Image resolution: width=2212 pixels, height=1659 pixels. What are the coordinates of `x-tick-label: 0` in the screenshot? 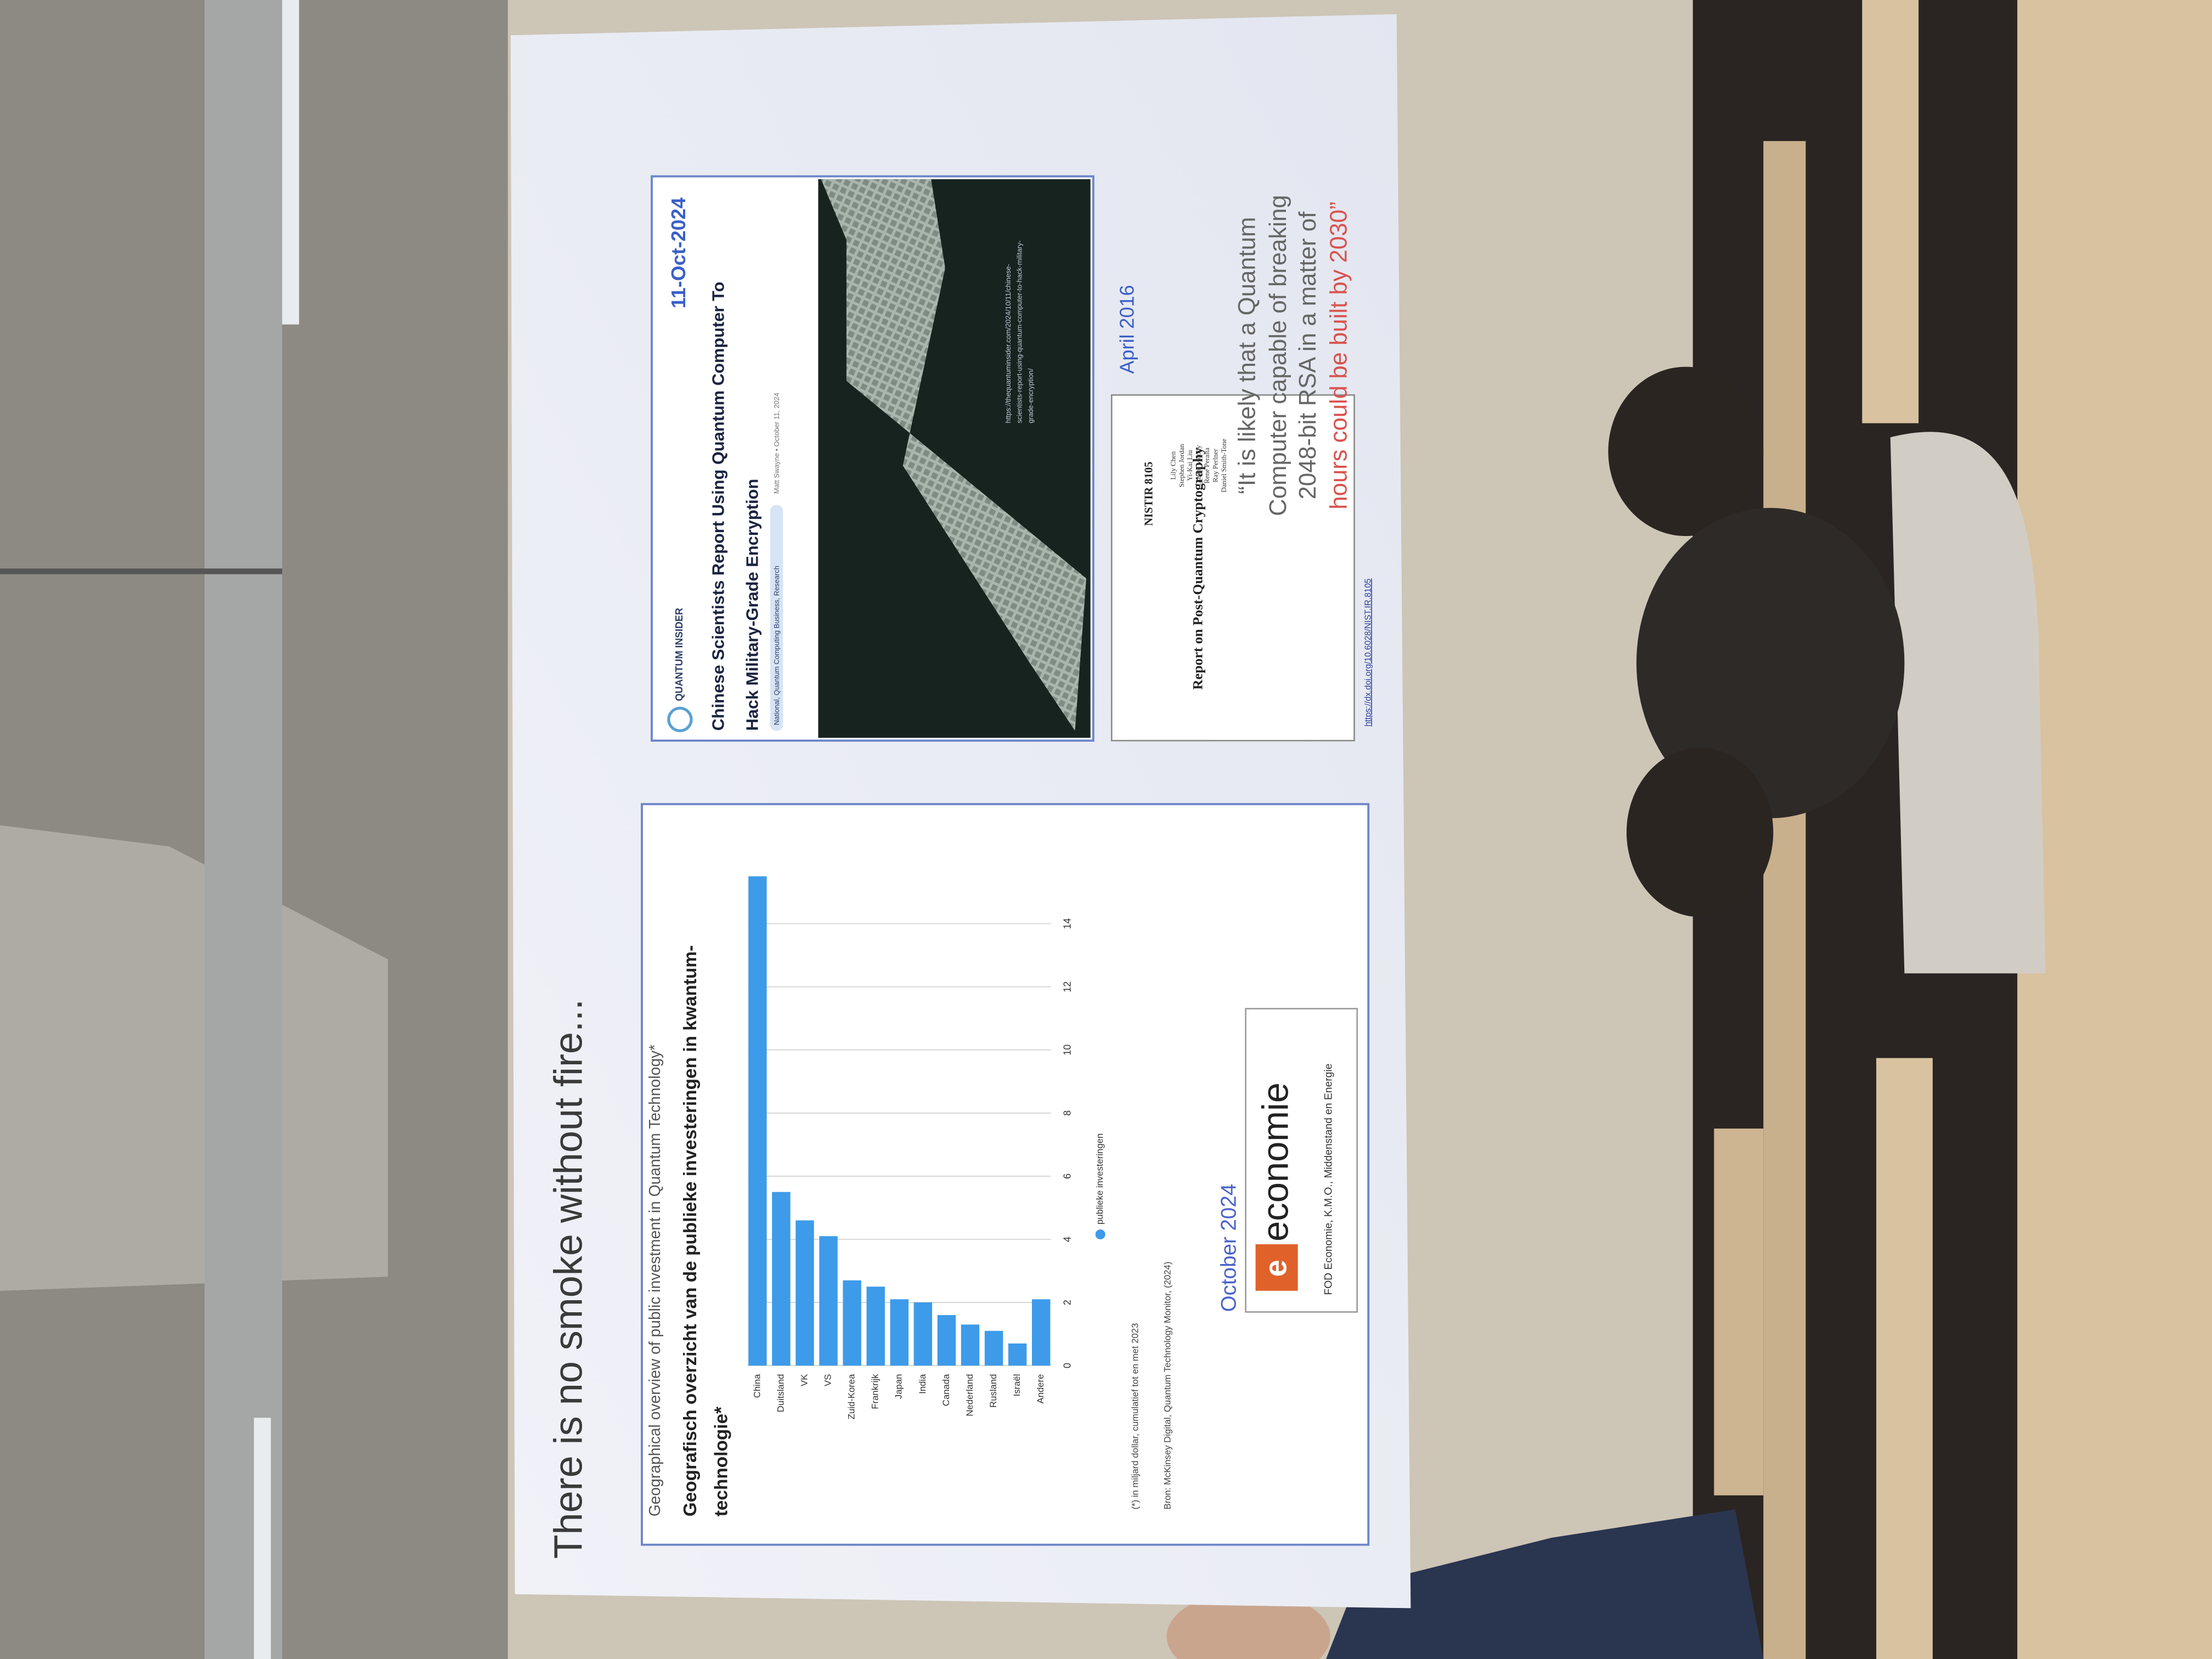 It's located at (1067, 1365).